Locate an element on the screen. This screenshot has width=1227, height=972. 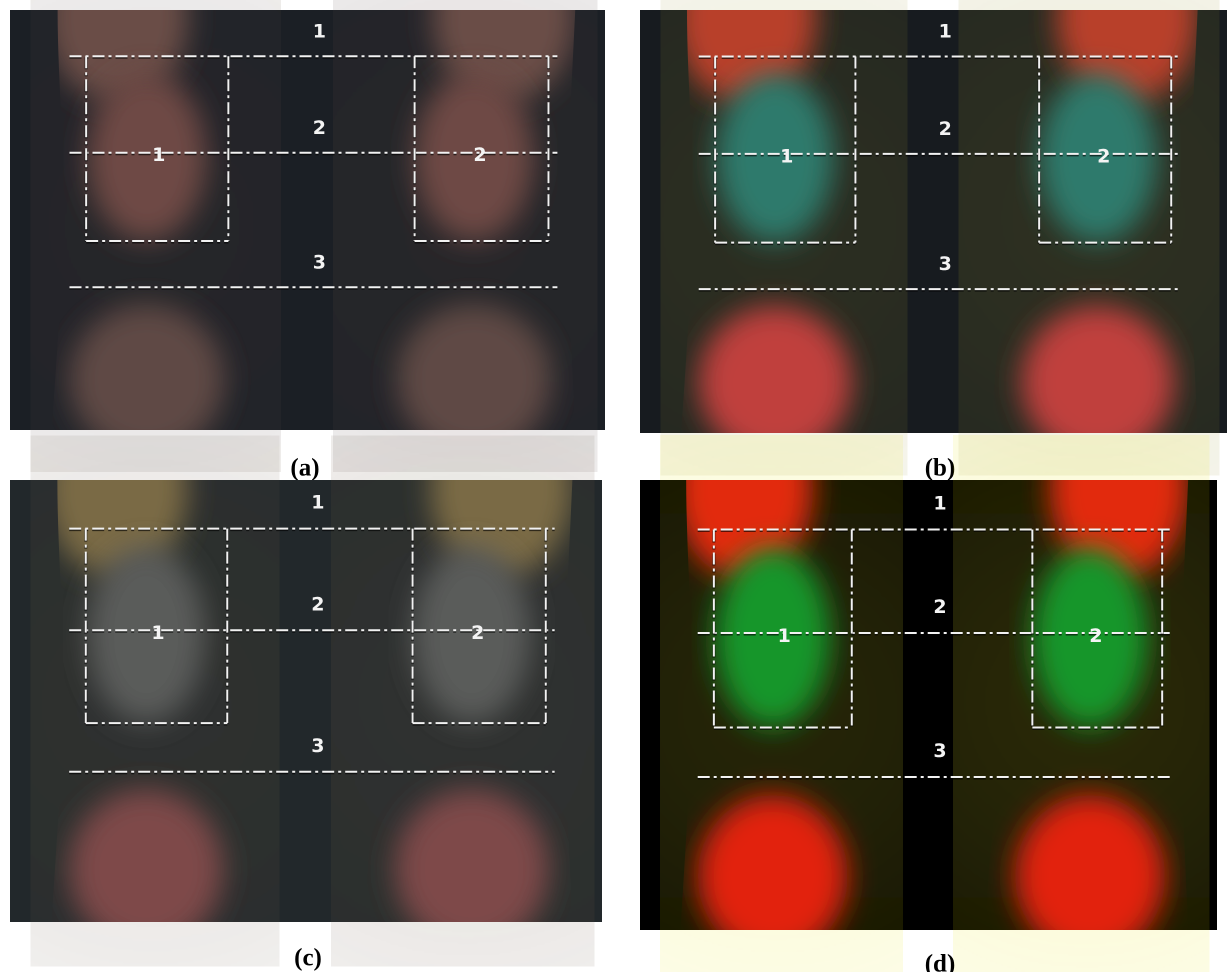
panel-caption: (d) is located at coordinates (940, 961).